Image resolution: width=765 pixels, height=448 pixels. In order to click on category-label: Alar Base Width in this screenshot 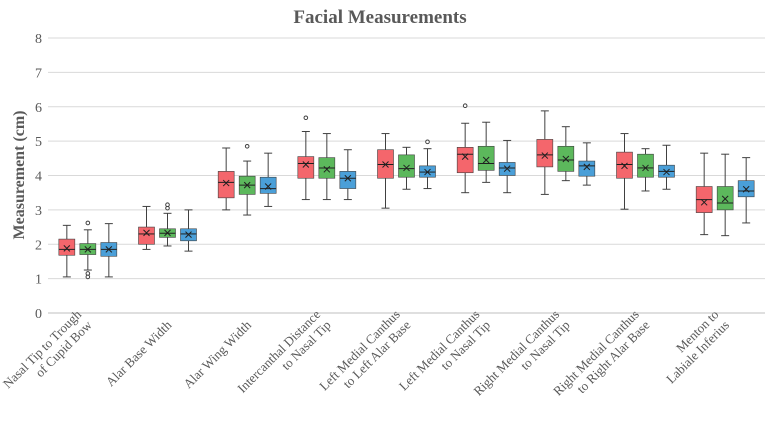, I will do `click(139, 353)`.